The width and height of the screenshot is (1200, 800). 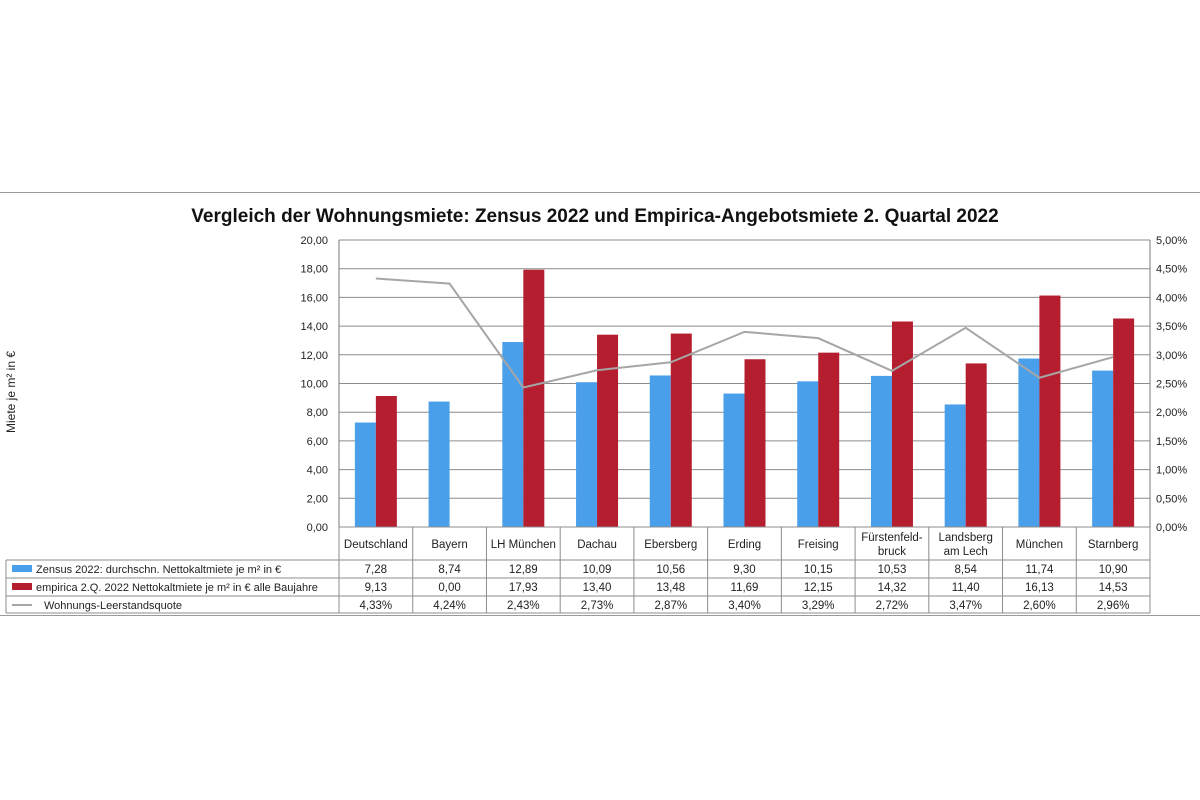 What do you see at coordinates (1039, 606) in the screenshot?
I see `data-label: 2,60%` at bounding box center [1039, 606].